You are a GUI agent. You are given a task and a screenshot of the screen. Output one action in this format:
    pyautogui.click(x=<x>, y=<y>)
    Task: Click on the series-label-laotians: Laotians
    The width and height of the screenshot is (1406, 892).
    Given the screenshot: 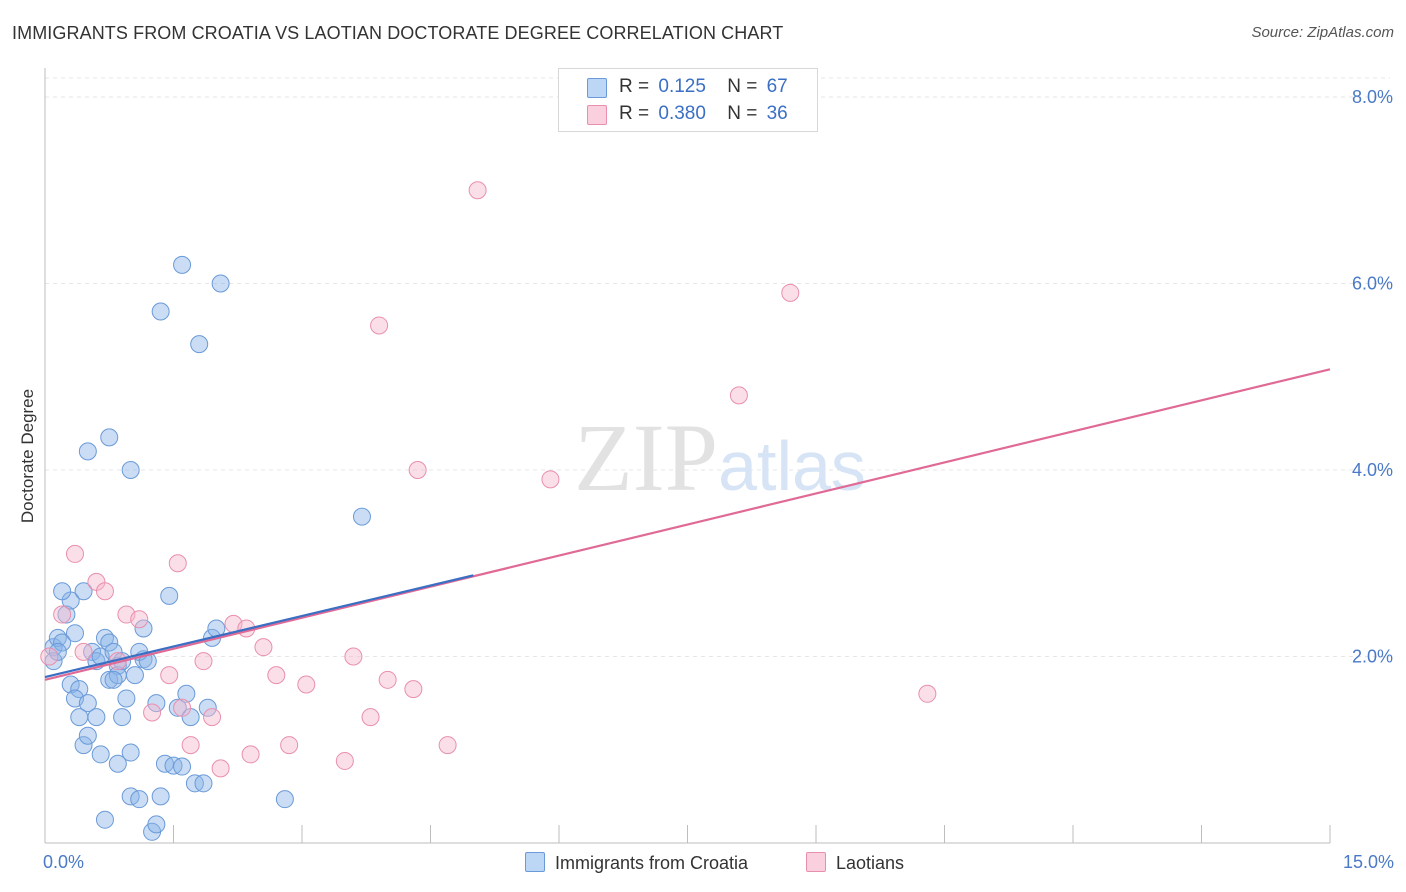 What is the action you would take?
    pyautogui.click(x=870, y=863)
    